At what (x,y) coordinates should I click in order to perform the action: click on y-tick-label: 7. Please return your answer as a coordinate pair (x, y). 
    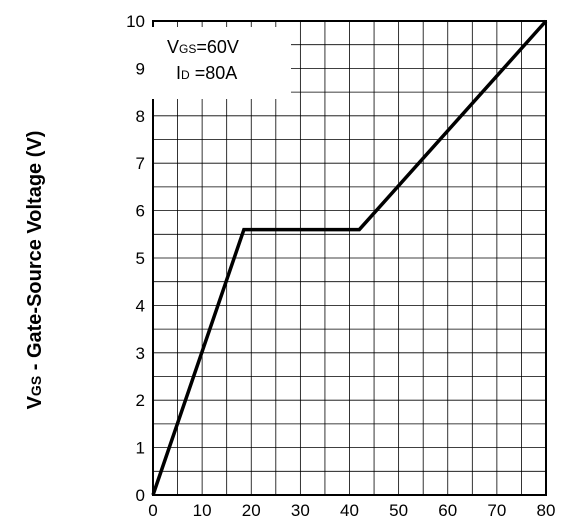
    Looking at the image, I should click on (140, 163).